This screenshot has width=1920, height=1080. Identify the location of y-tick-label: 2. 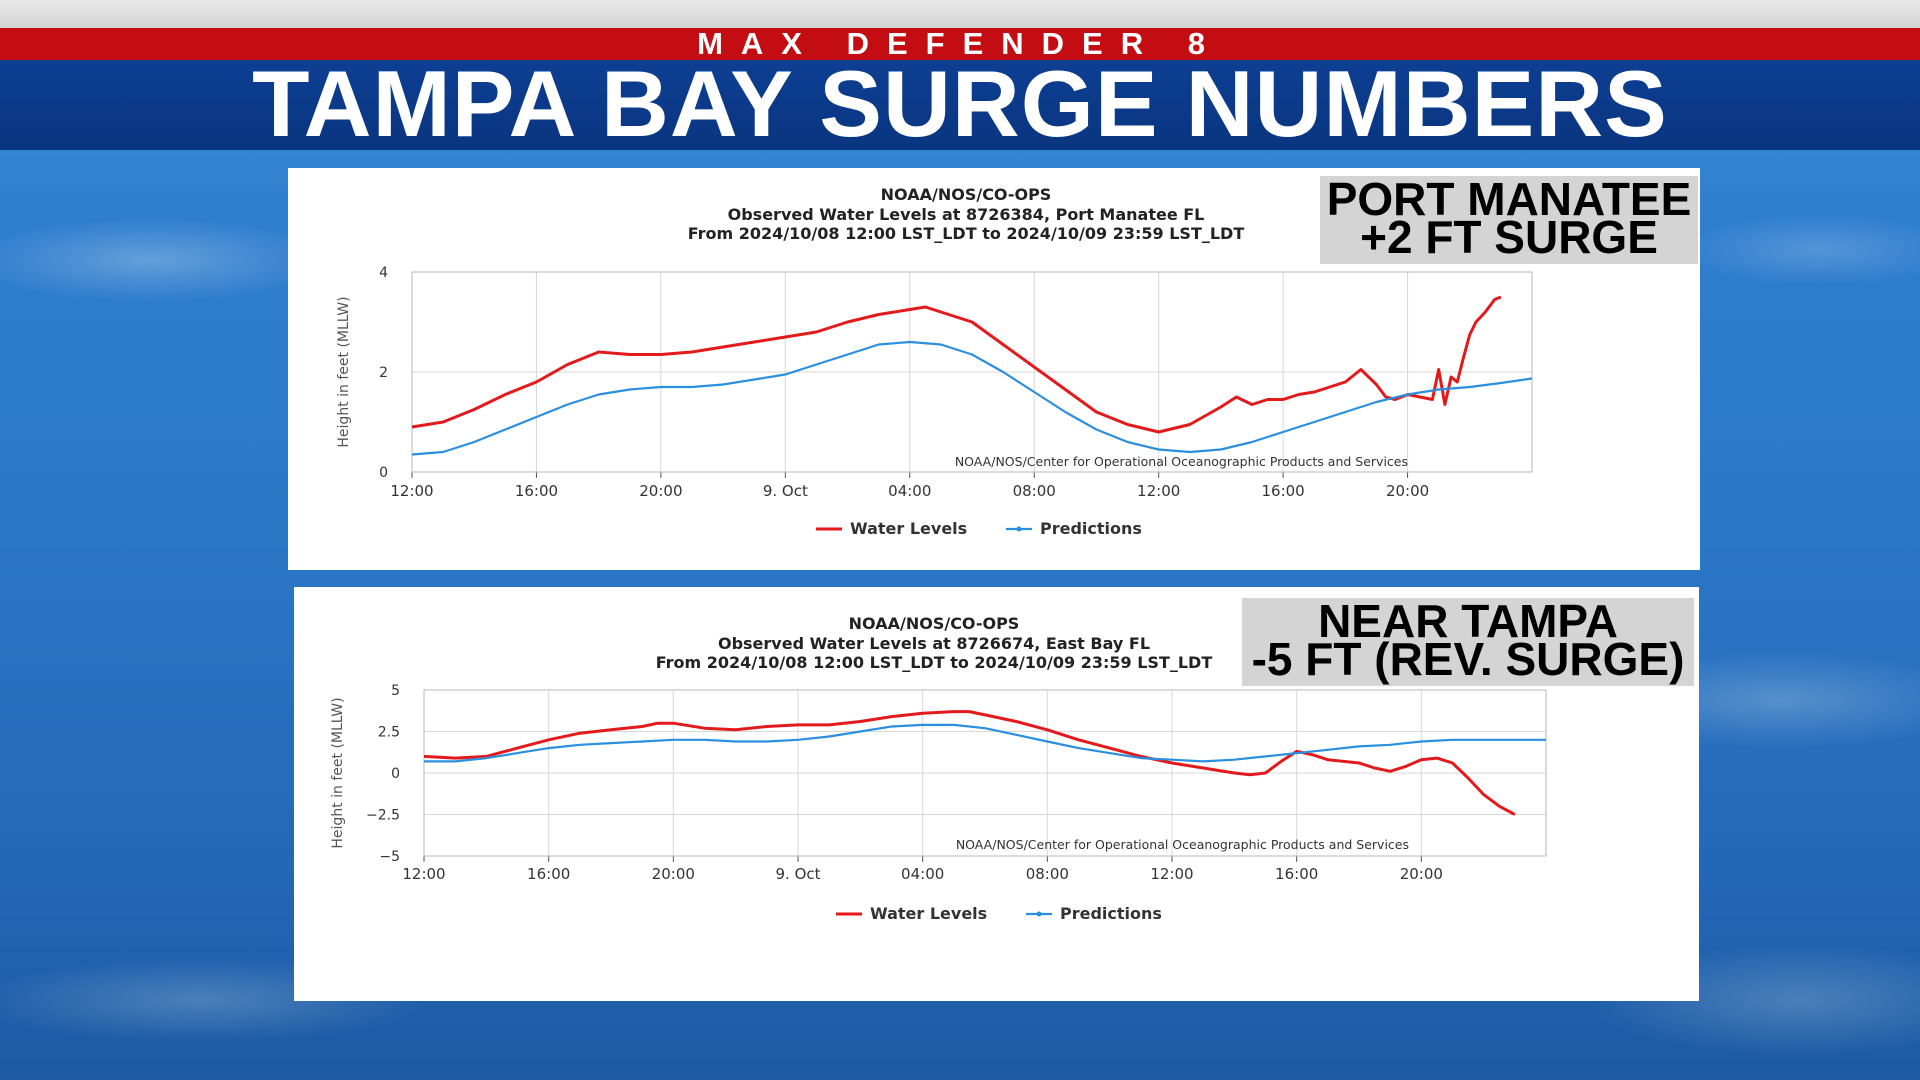
(383, 373).